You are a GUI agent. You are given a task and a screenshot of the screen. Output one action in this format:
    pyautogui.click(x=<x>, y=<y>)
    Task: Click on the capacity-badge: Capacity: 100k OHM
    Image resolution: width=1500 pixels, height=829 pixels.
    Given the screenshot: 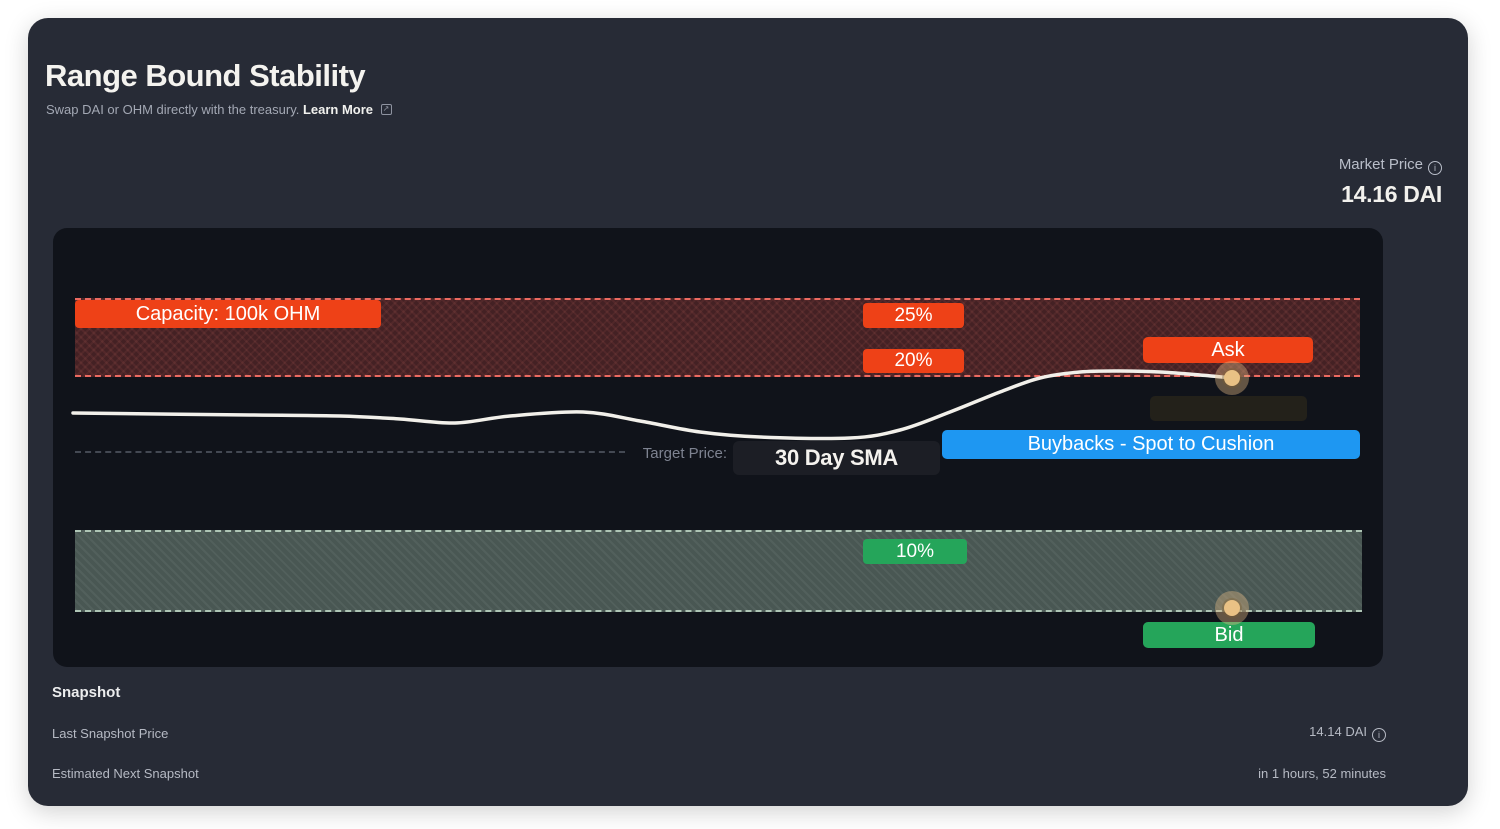 What is the action you would take?
    pyautogui.click(x=228, y=314)
    